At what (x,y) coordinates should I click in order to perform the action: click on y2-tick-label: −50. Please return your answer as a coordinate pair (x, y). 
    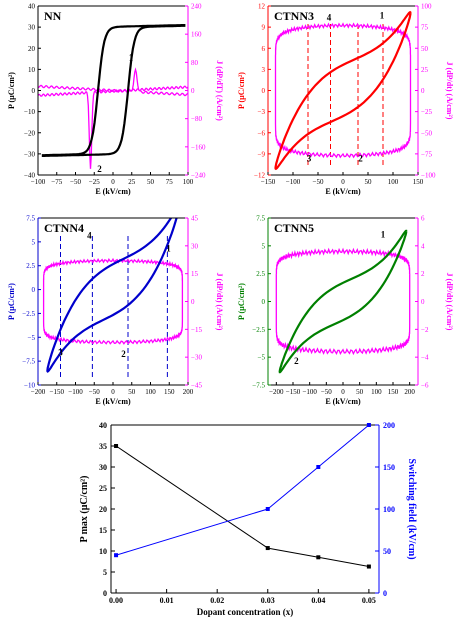
    Looking at the image, I should click on (426, 133).